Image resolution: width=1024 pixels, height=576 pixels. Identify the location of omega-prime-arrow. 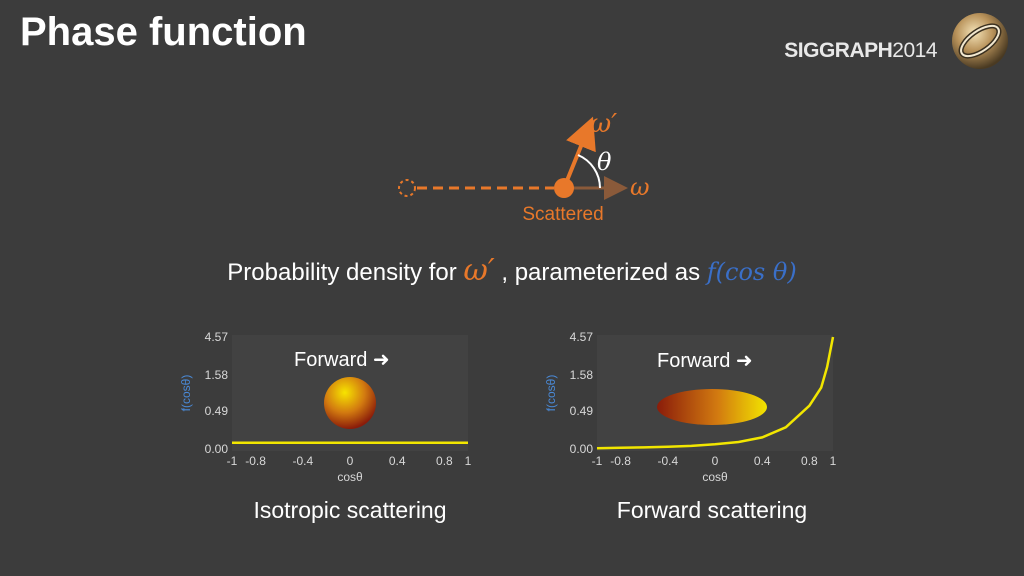
(579, 152).